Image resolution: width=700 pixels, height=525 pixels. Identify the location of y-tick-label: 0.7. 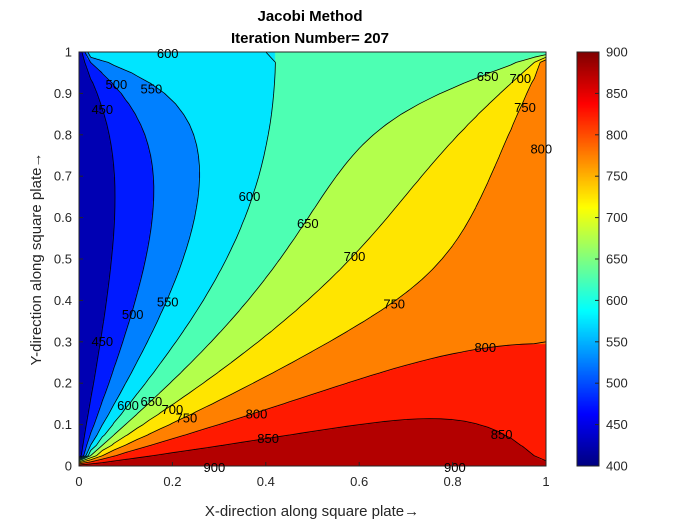
(63, 176).